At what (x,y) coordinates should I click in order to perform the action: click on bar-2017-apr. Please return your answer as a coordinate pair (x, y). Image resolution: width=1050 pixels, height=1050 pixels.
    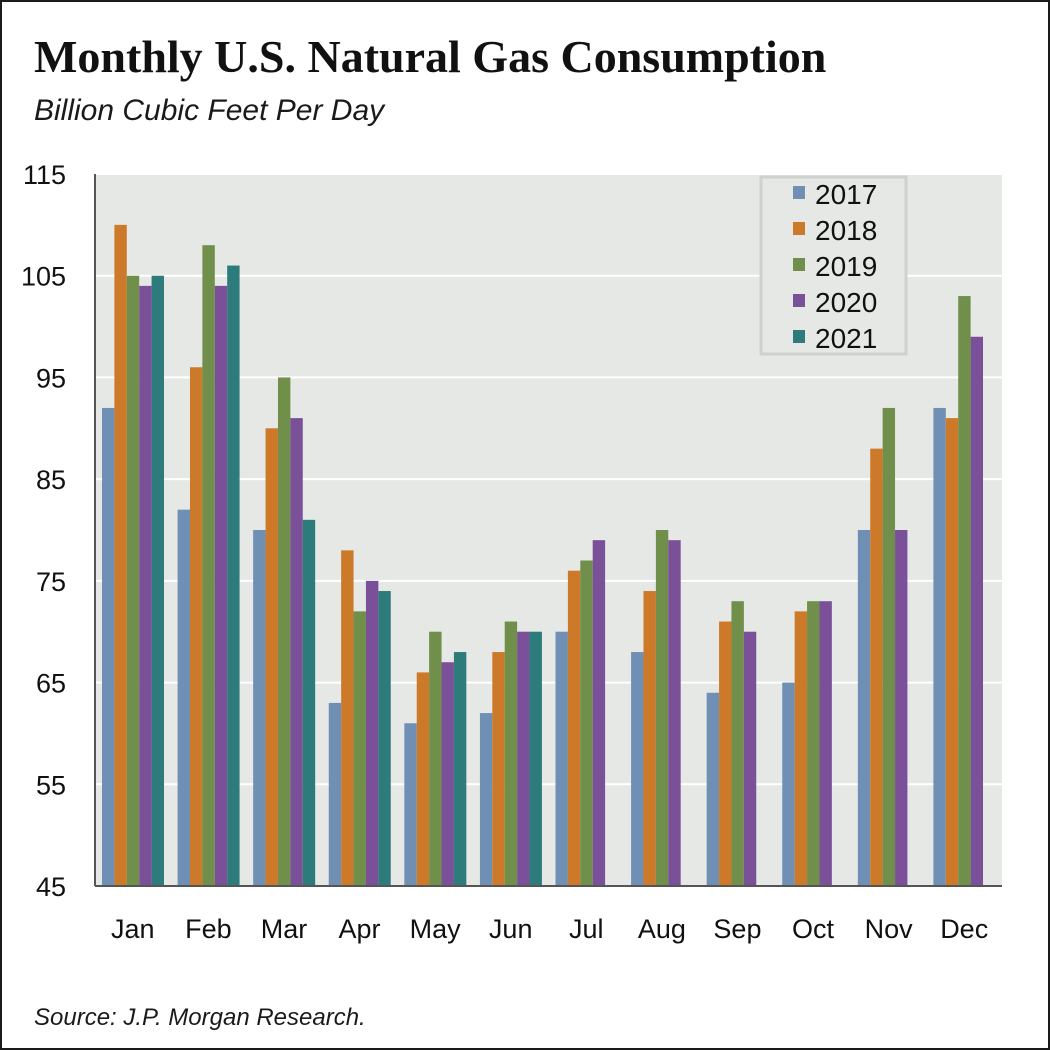
    Looking at the image, I should click on (335, 794).